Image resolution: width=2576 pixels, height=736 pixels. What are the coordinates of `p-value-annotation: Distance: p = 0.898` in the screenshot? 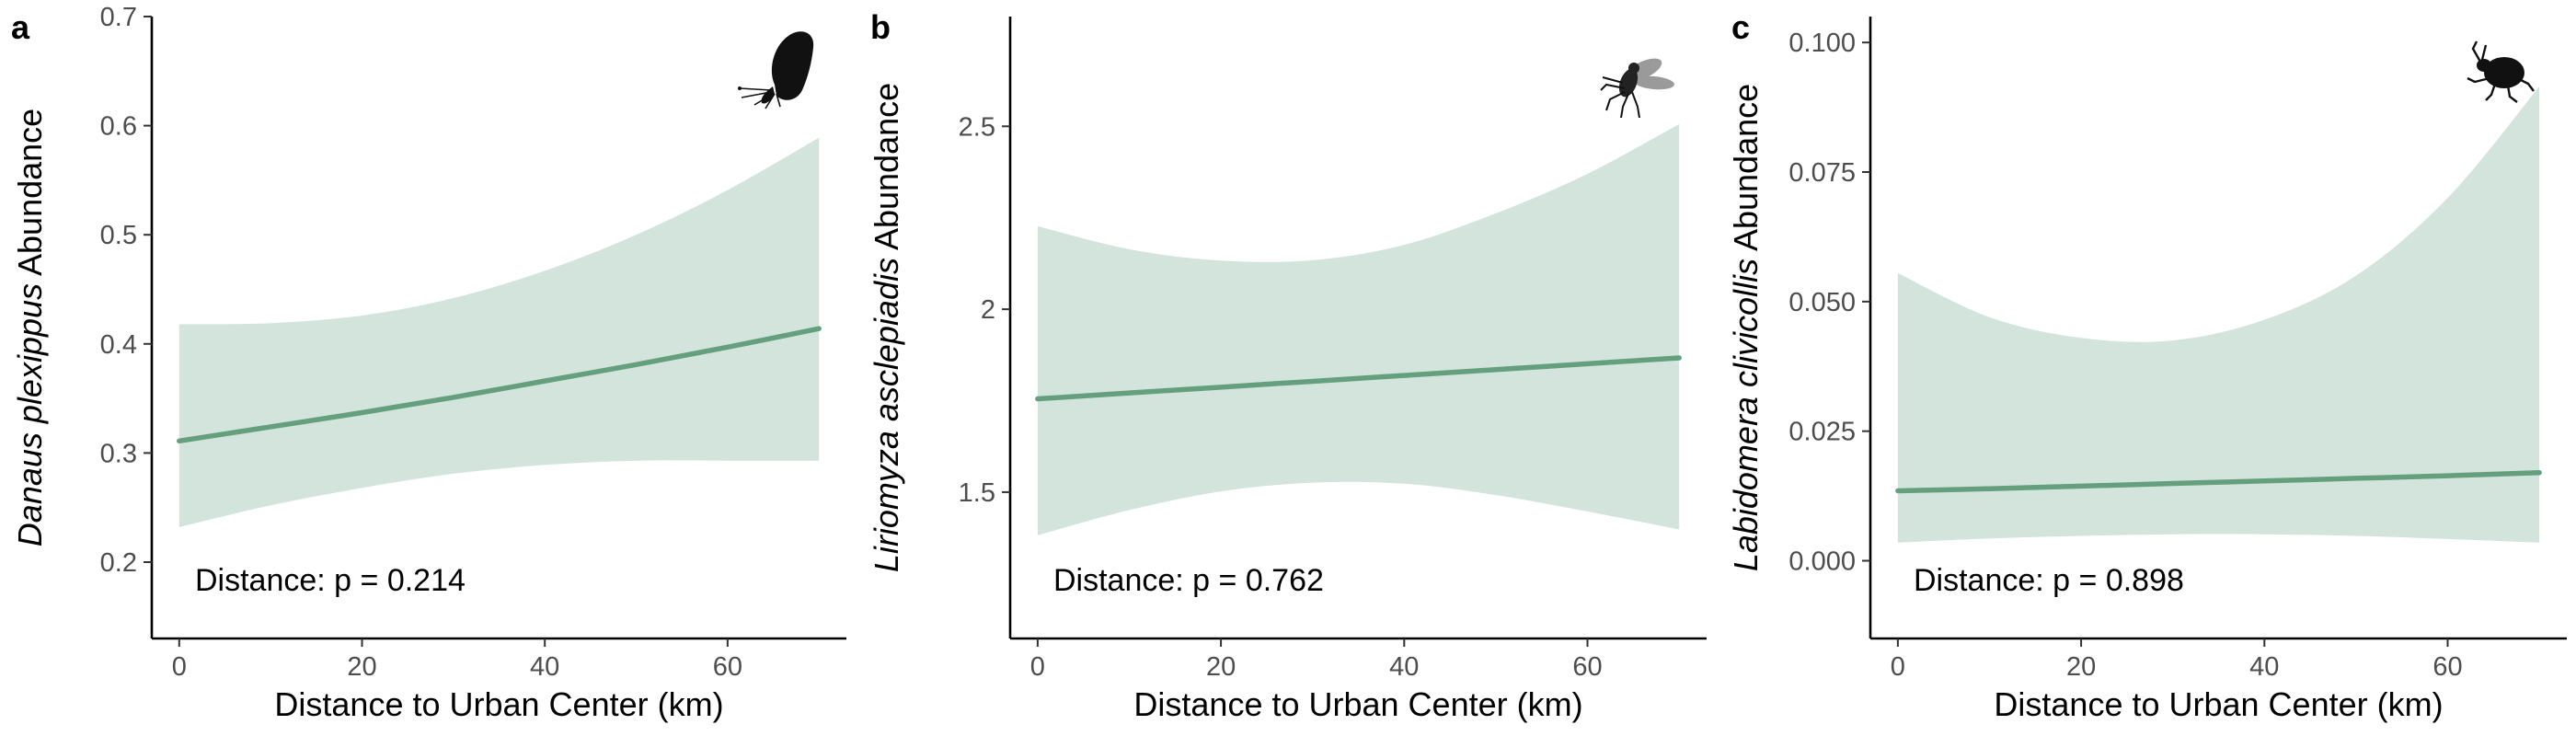 It's located at (2049, 580).